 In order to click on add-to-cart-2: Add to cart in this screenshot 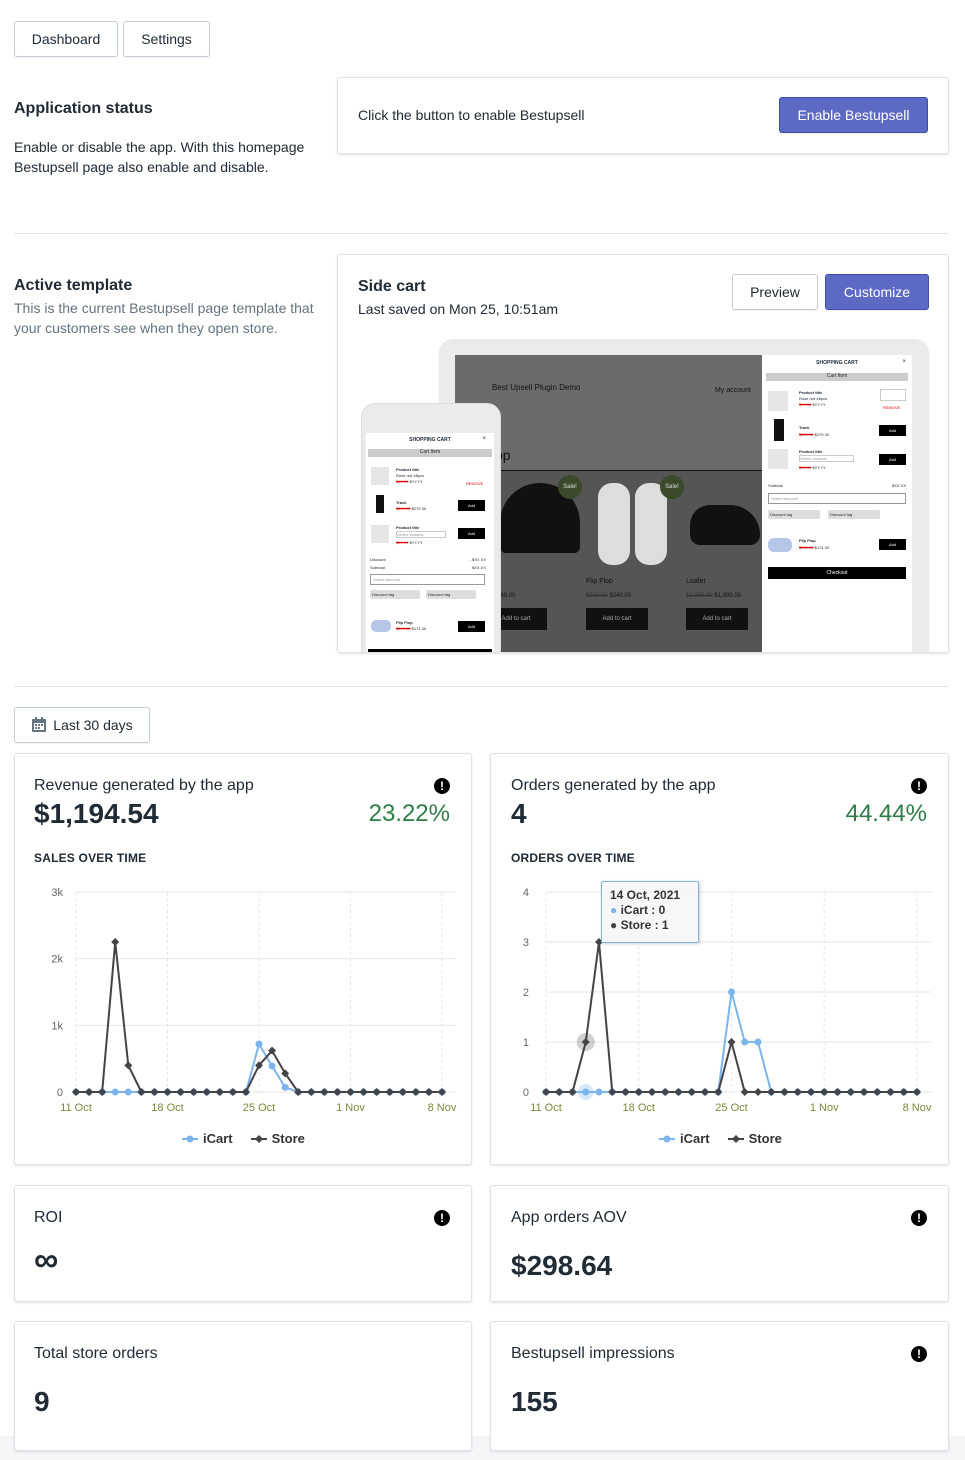, I will do `click(617, 619)`.